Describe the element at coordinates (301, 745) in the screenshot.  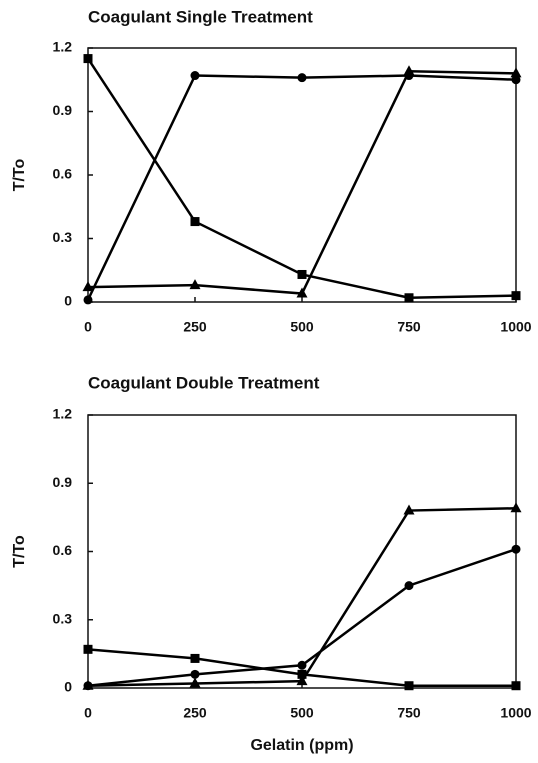
I see `x-axis-label: Gelatin (ppm)` at that location.